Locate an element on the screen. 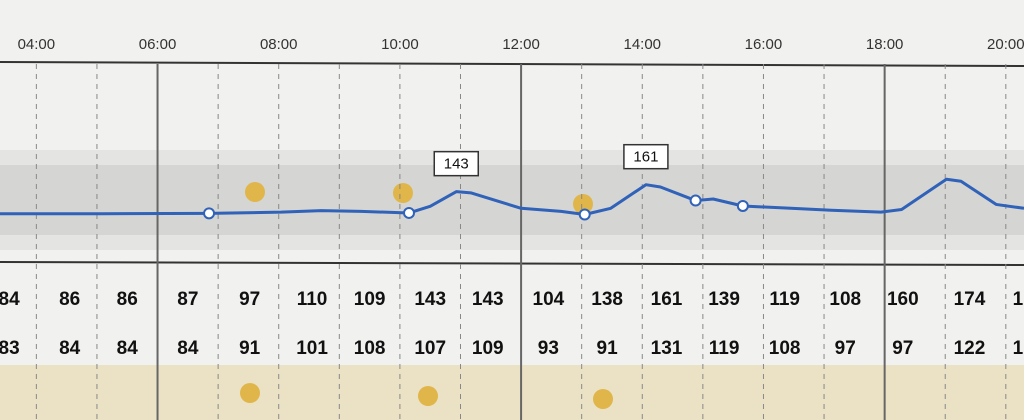 The width and height of the screenshot is (1024, 420). x-tick-label: 18:00 is located at coordinates (885, 44).